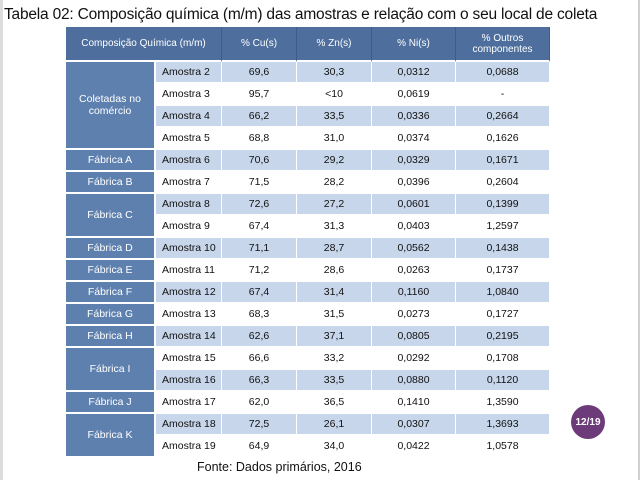 This screenshot has width=640, height=480. Describe the element at coordinates (414, 117) in the screenshot. I see `ni-cell: 0,0336` at that location.